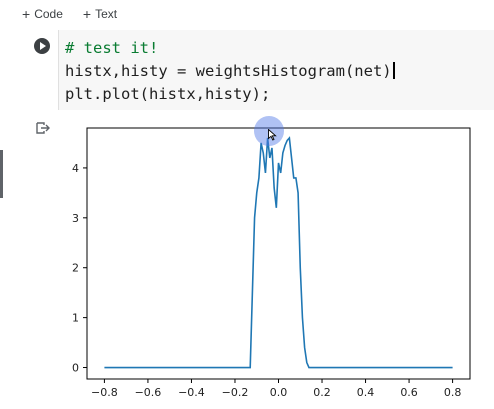 The width and height of the screenshot is (494, 409). What do you see at coordinates (79, 268) in the screenshot?
I see `y-axis-ticks: 0 1 2 3 4` at bounding box center [79, 268].